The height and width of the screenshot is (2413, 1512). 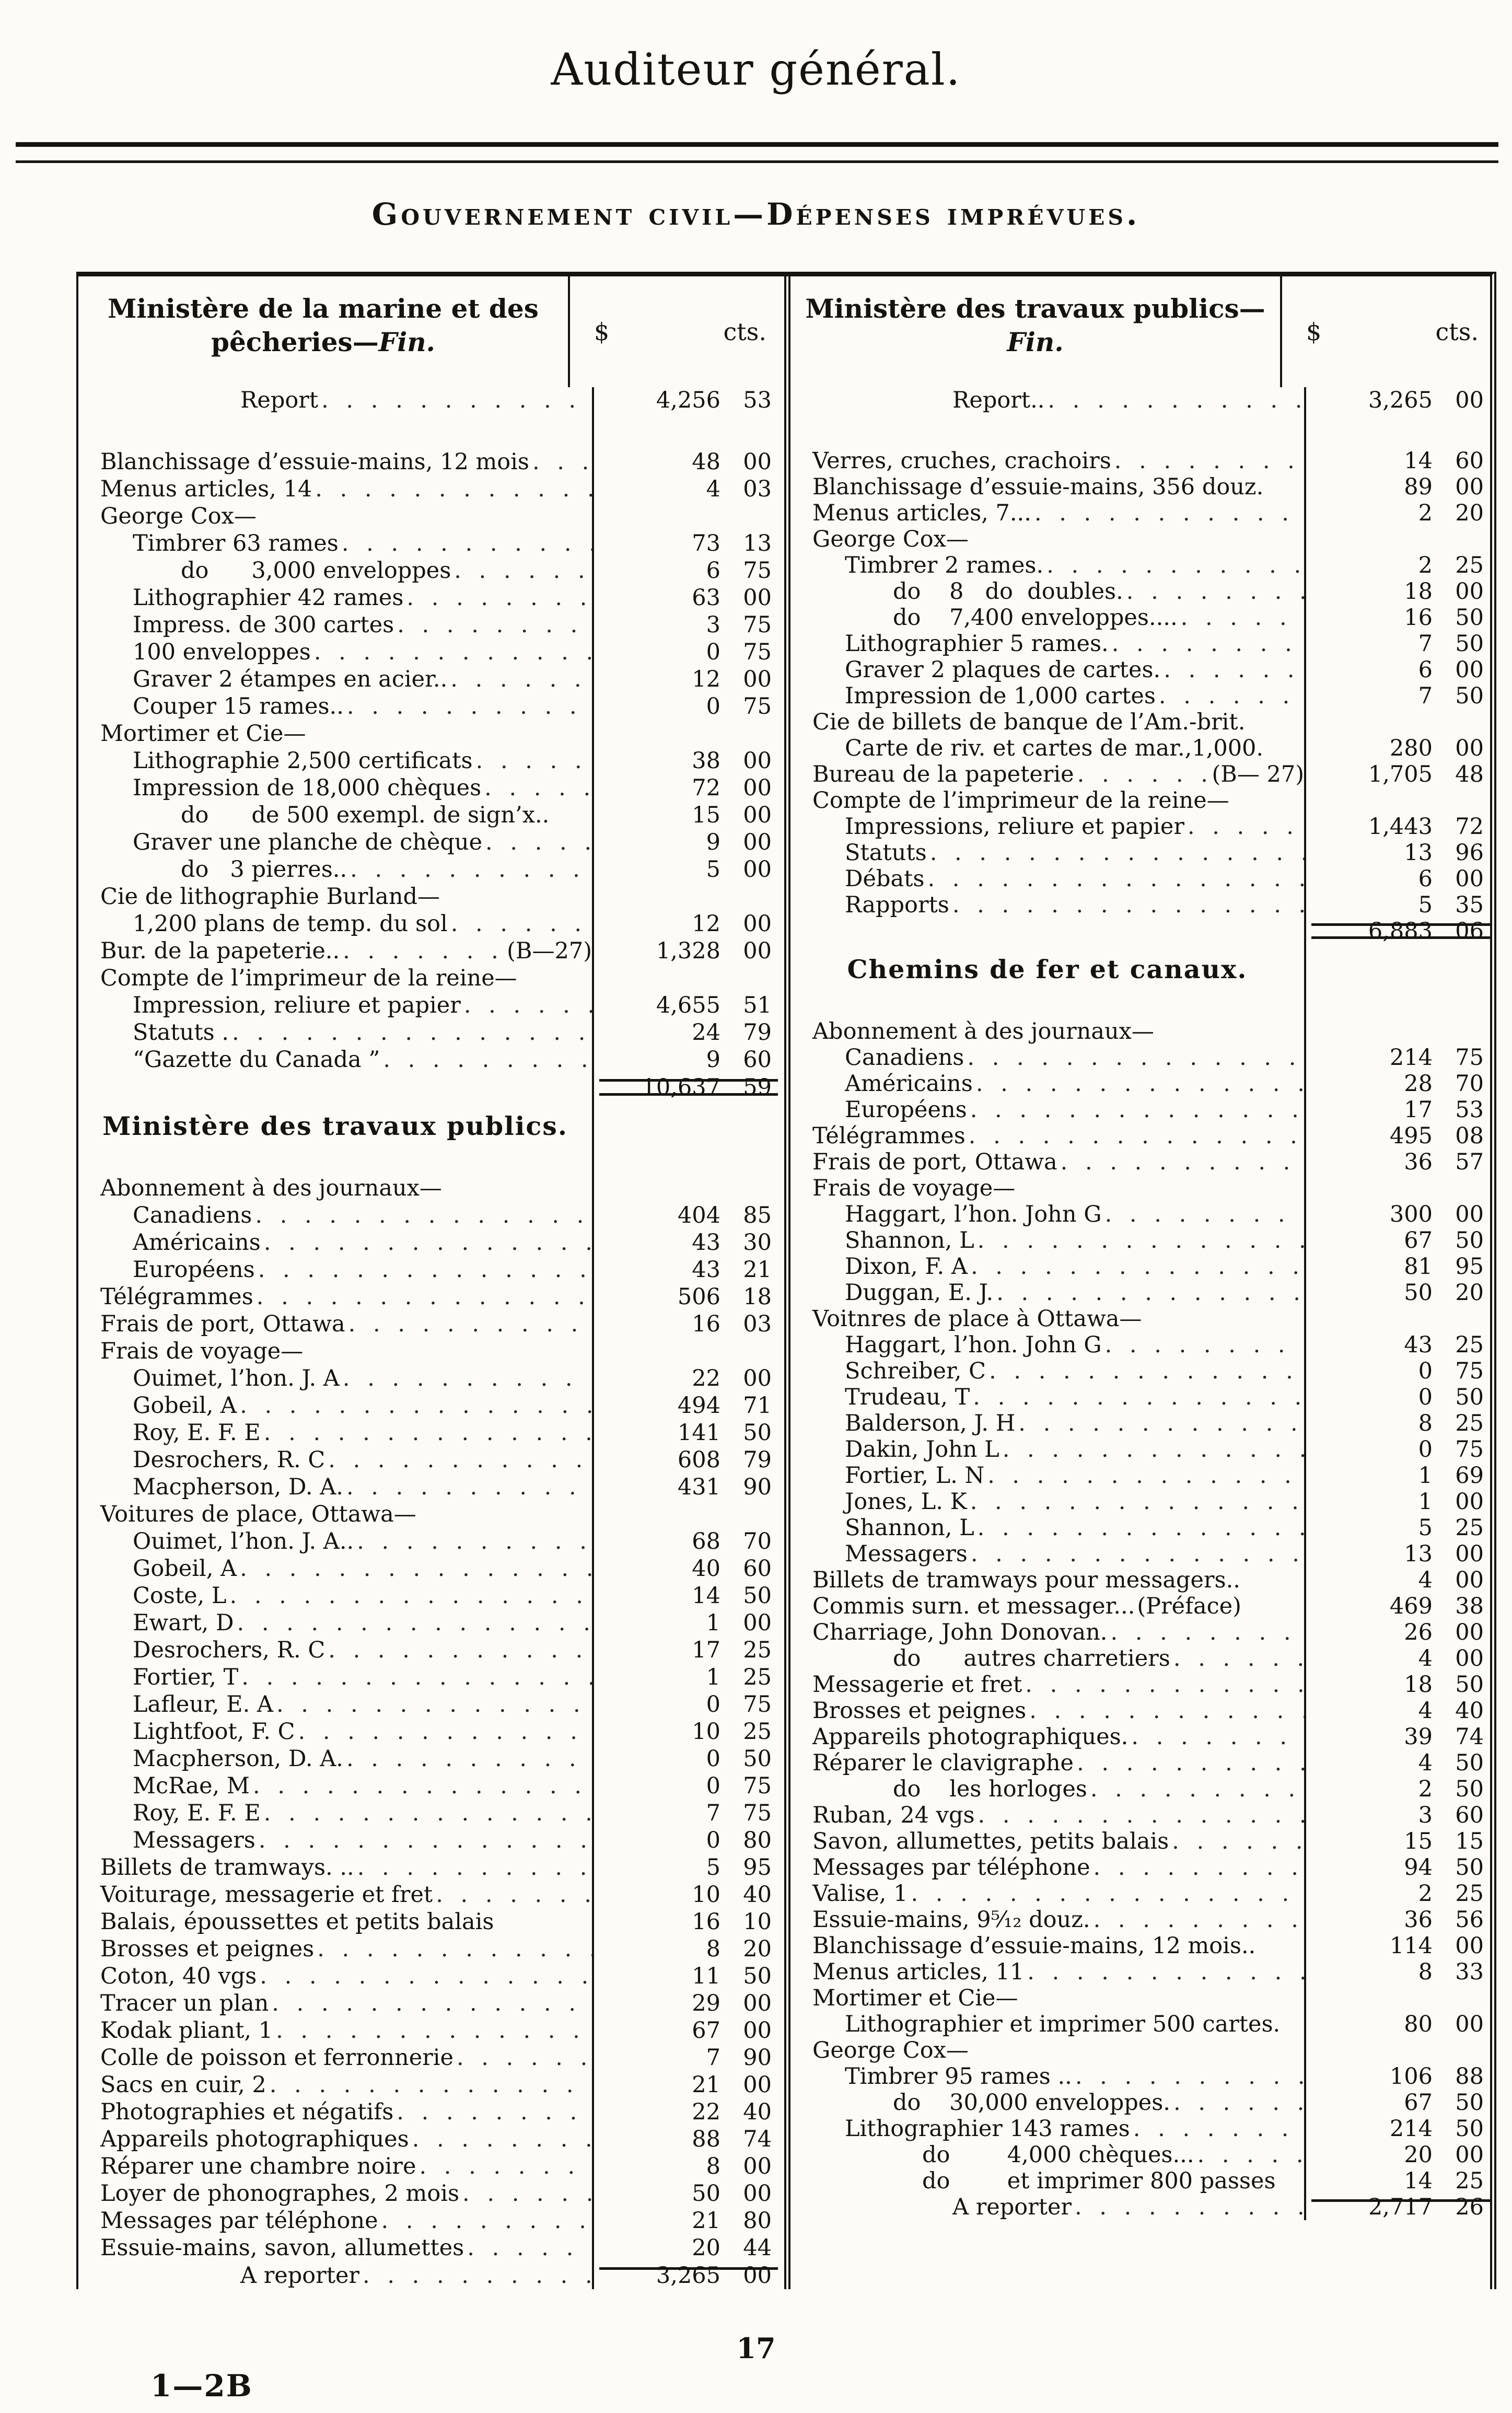 What do you see at coordinates (757, 625) in the screenshot?
I see `row-amount-cents: 75` at bounding box center [757, 625].